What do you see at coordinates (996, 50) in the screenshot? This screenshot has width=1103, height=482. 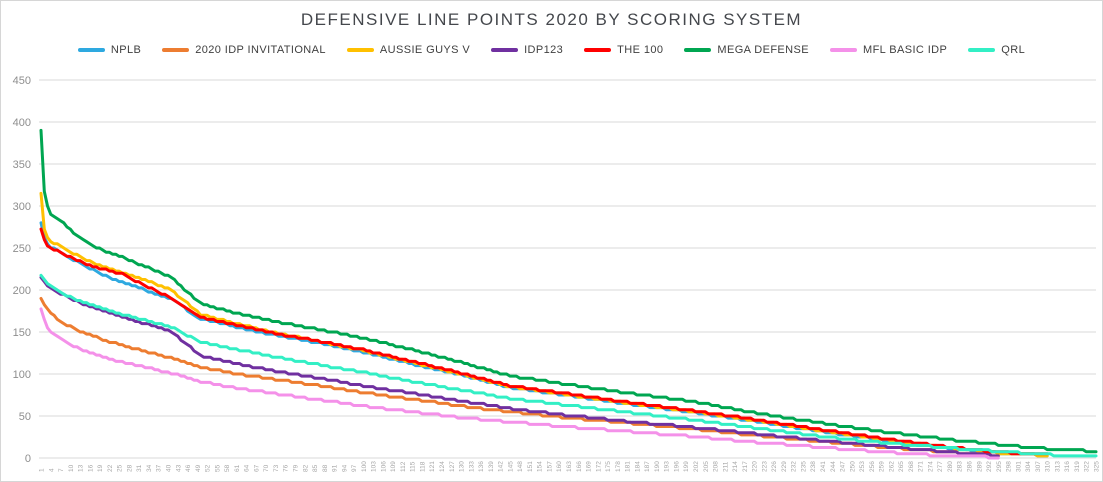 I see `legend-item-qrl: QRL` at bounding box center [996, 50].